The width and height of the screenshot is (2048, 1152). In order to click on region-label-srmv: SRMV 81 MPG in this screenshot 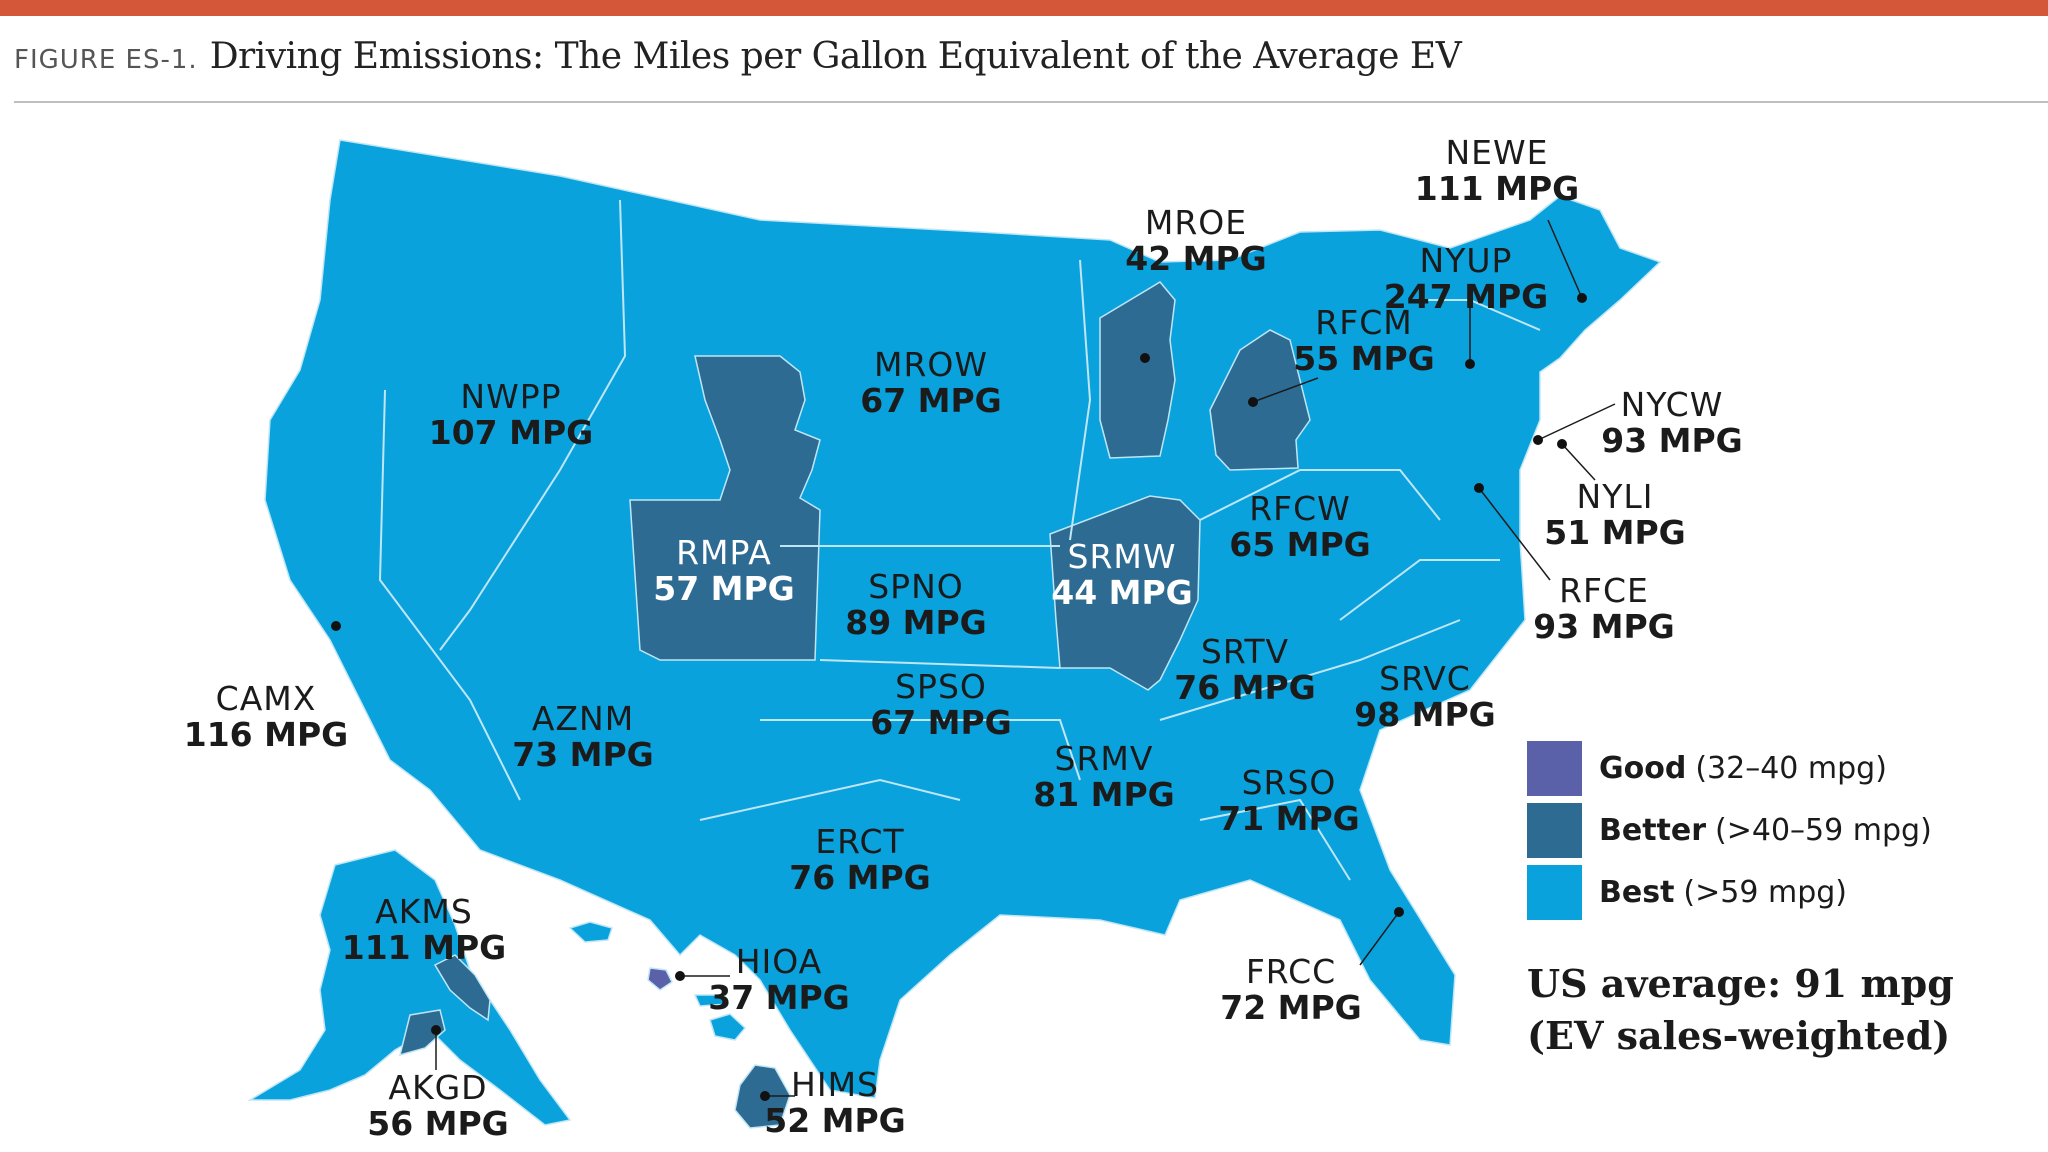, I will do `click(1104, 776)`.